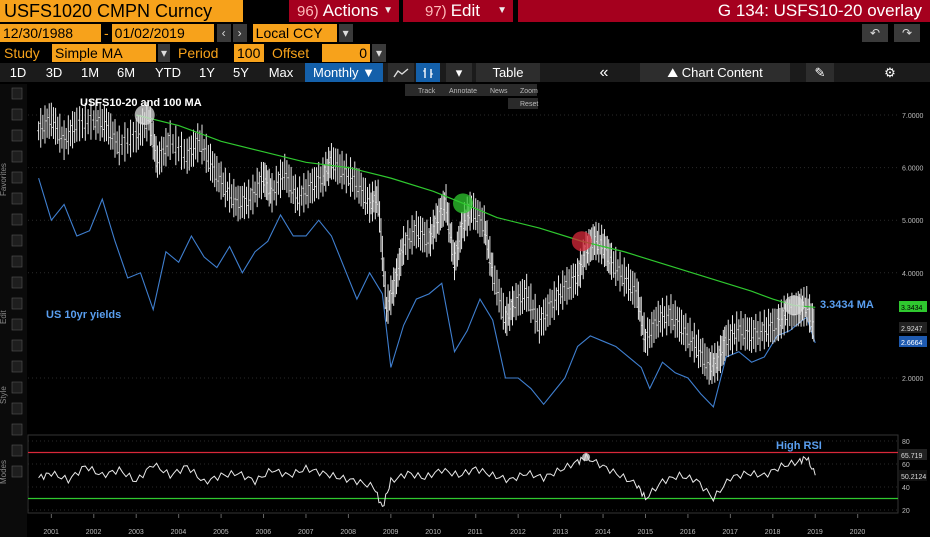 This screenshot has height=537, width=930. Describe the element at coordinates (673, 72) in the screenshot. I see `chart-content-icon: ⛰` at that location.